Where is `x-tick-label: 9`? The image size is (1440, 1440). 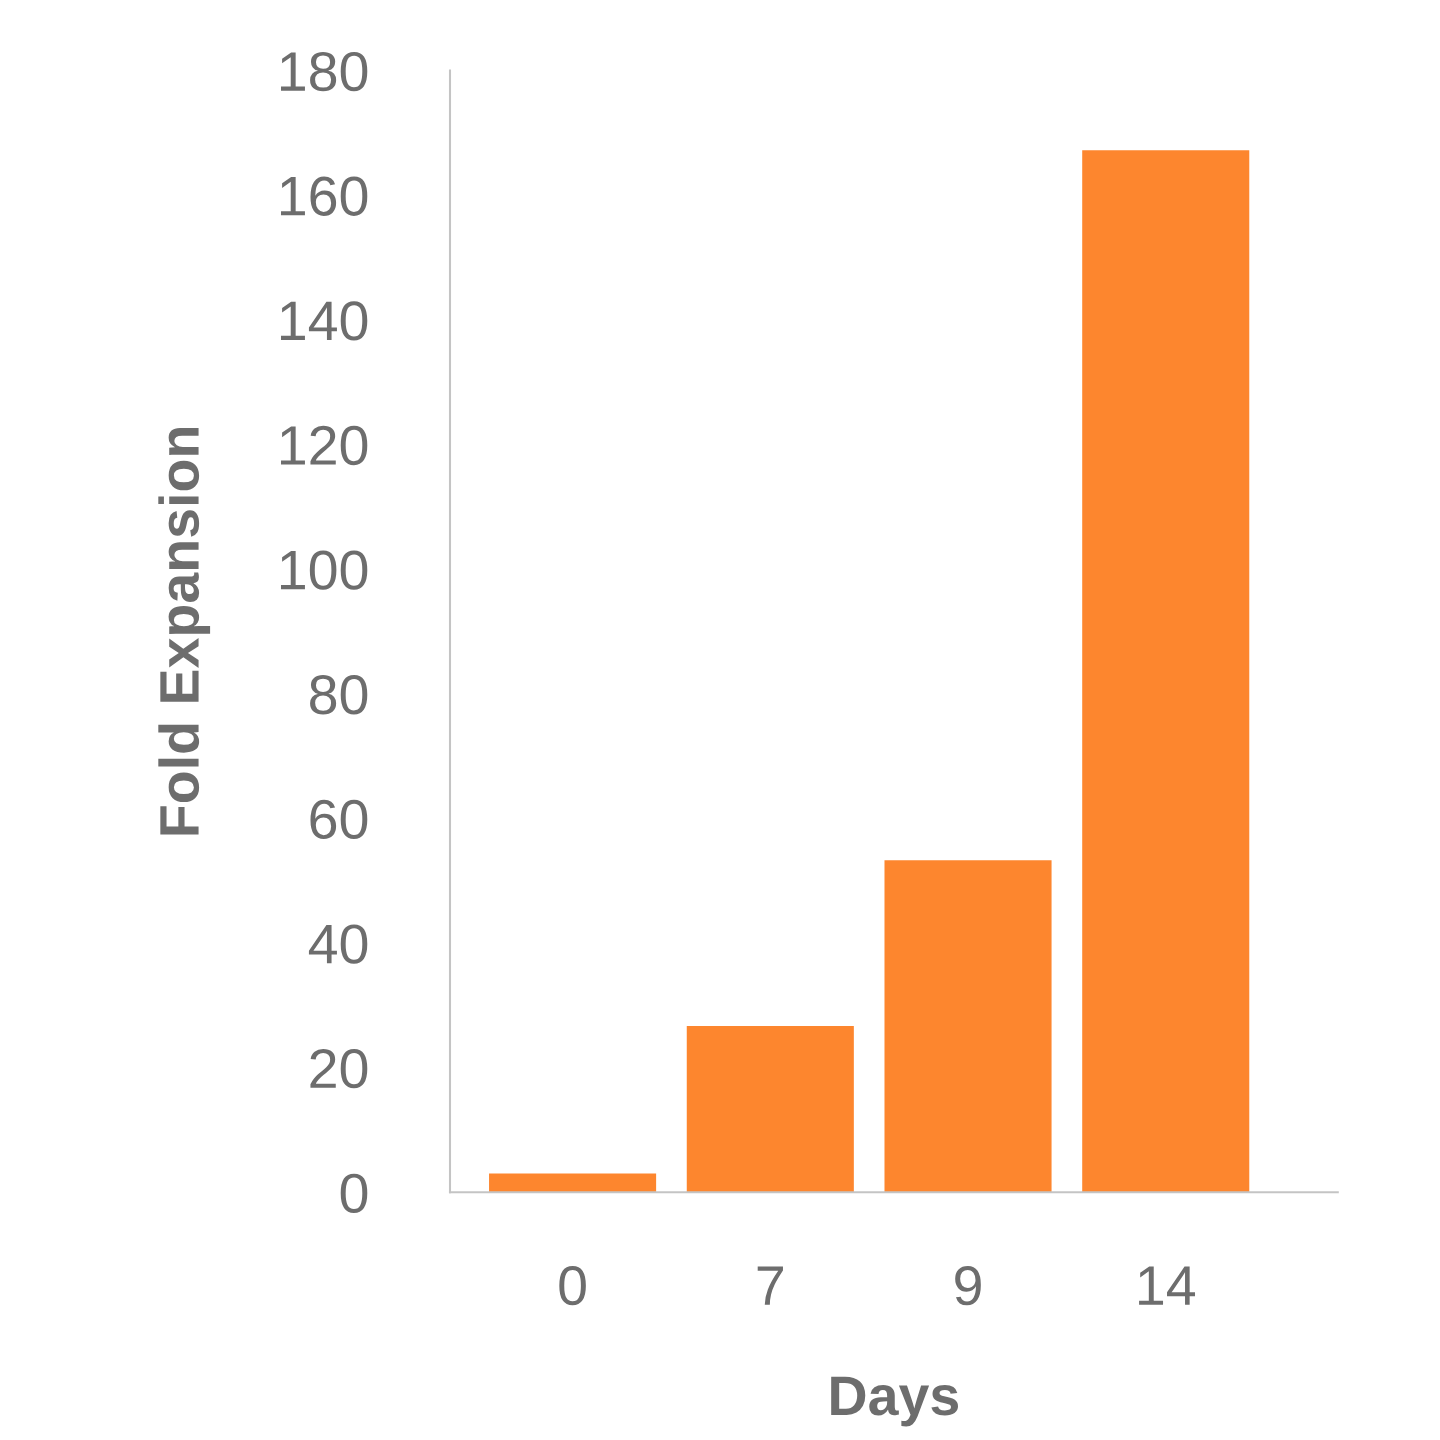 x-tick-label: 9 is located at coordinates (968, 1286).